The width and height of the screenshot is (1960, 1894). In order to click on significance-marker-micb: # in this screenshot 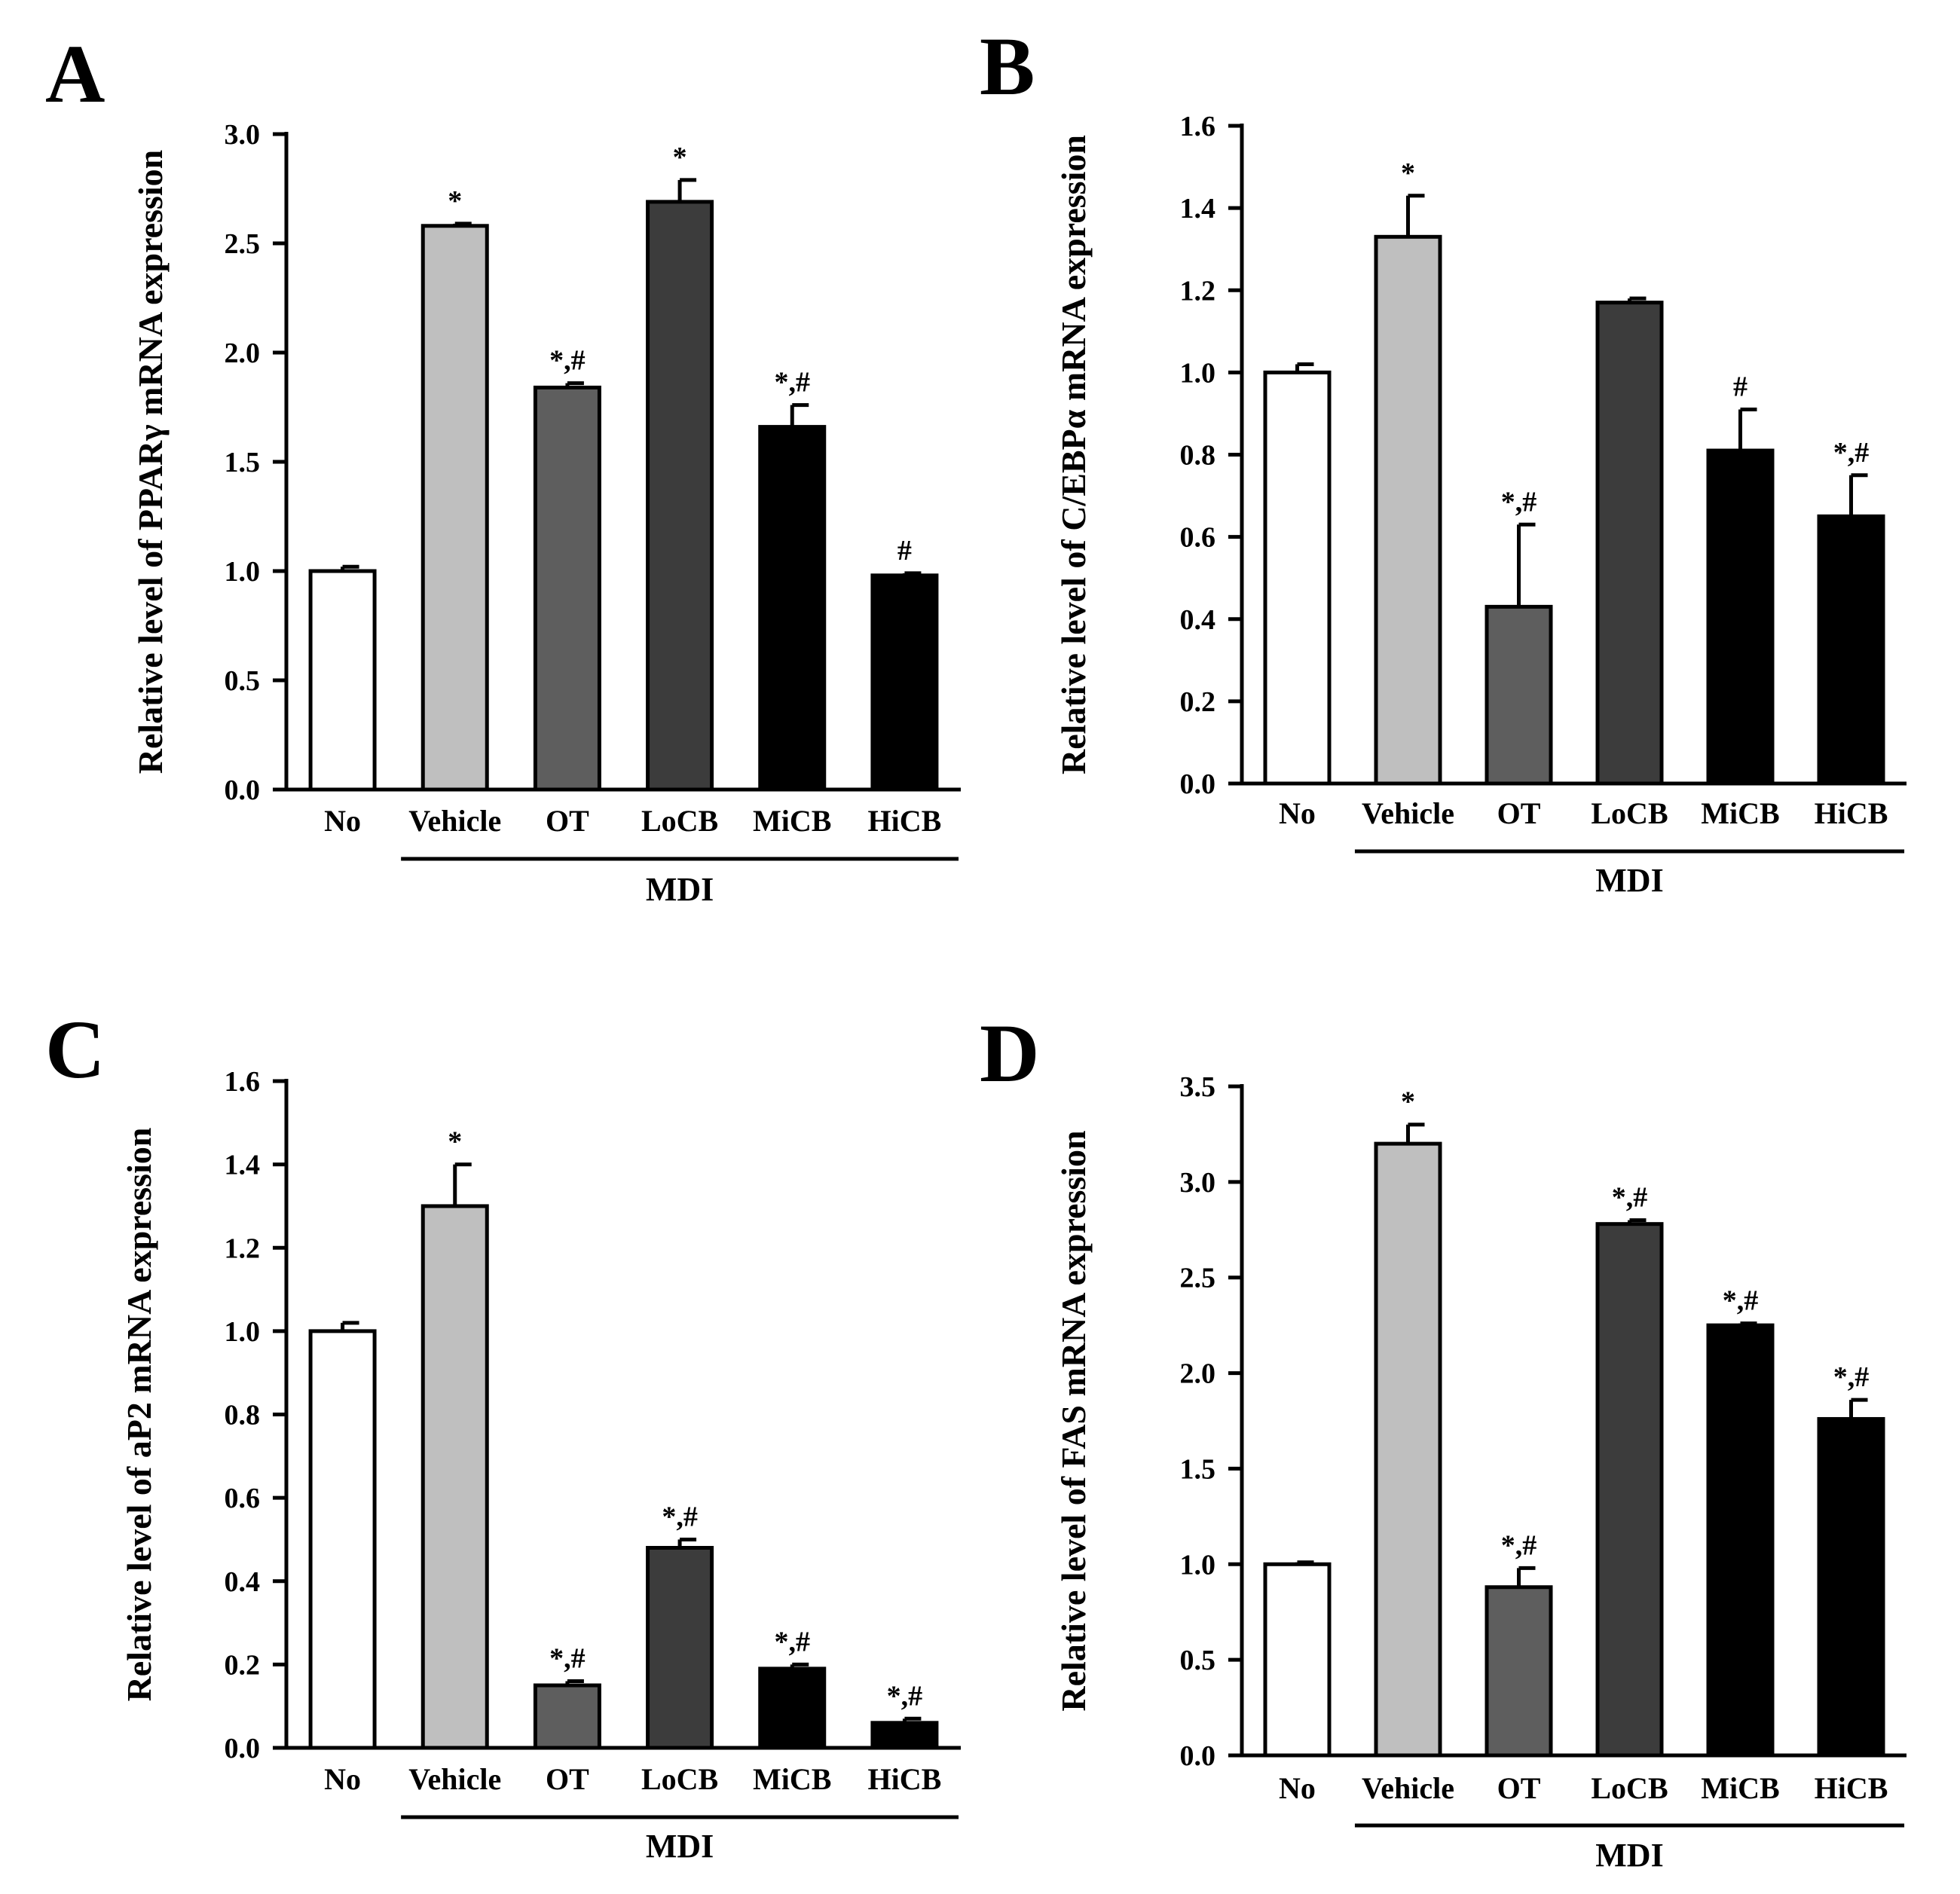, I will do `click(1740, 386)`.